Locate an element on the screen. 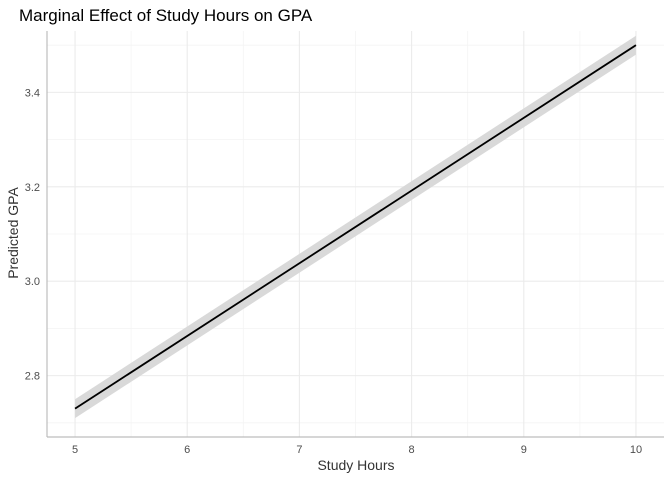 This screenshot has width=672, height=480. y-tick-label: 3.4 is located at coordinates (32, 93).